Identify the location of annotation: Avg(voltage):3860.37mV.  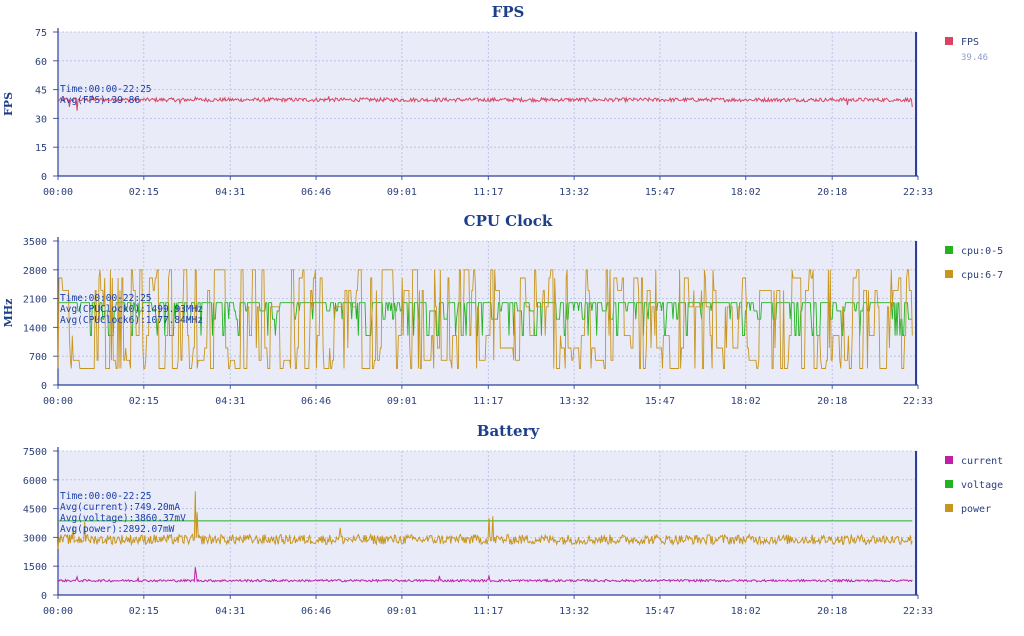
(123, 518).